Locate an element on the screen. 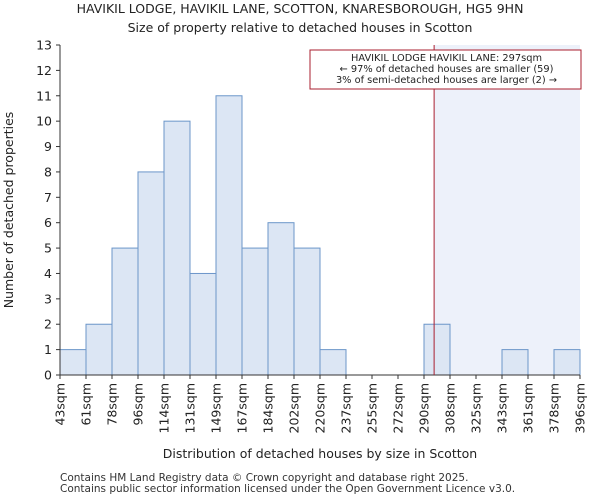 The image size is (600, 504). x-tick-label: 149sqm is located at coordinates (216, 408).